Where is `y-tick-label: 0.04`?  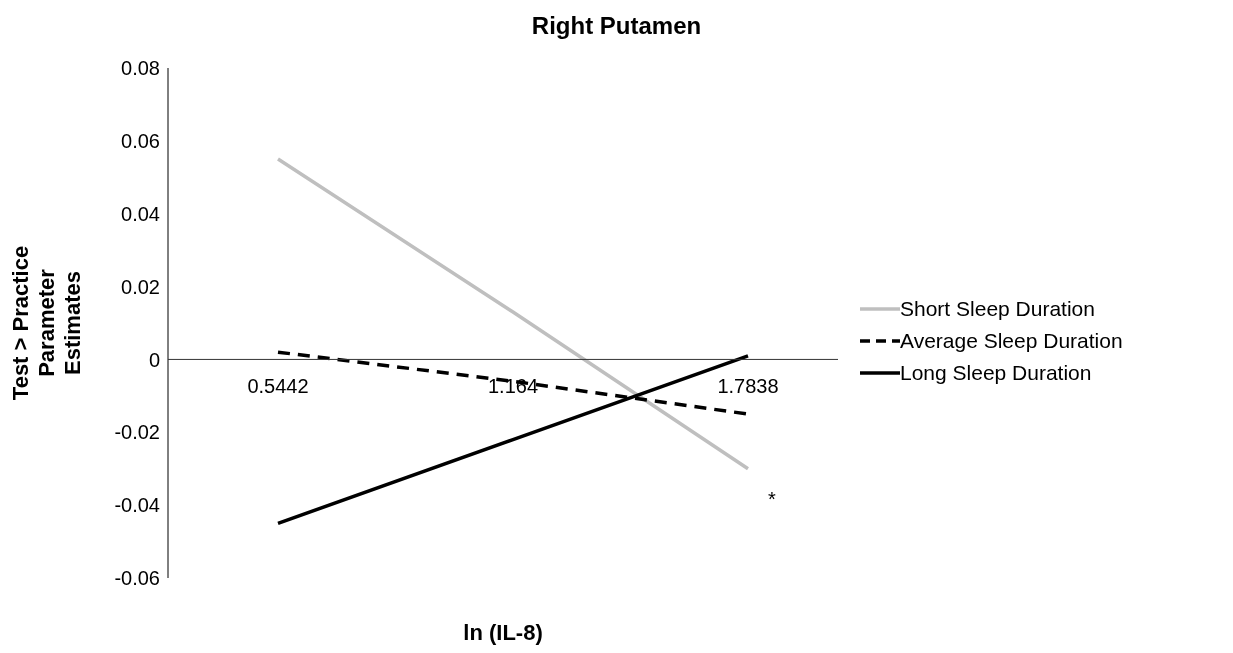 y-tick-label: 0.04 is located at coordinates (140, 213).